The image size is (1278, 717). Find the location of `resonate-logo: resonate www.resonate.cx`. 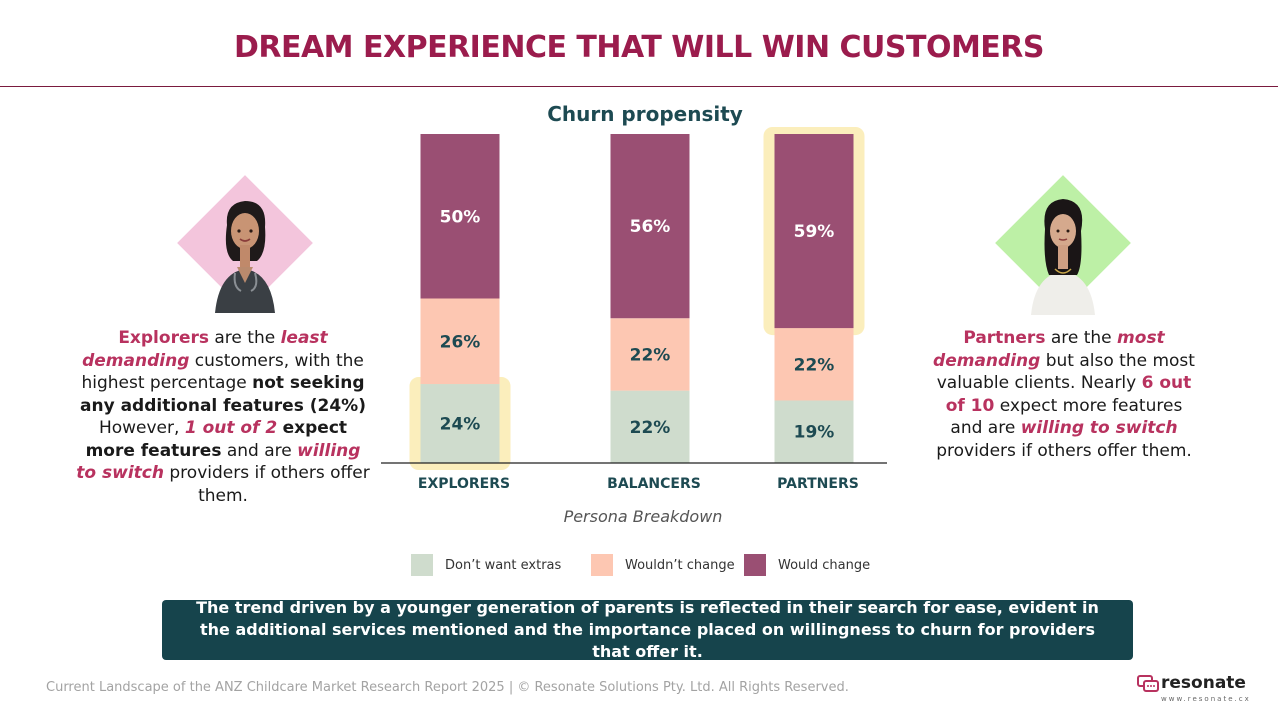

resonate-logo: resonate www.resonate.cx is located at coordinates (1193, 690).